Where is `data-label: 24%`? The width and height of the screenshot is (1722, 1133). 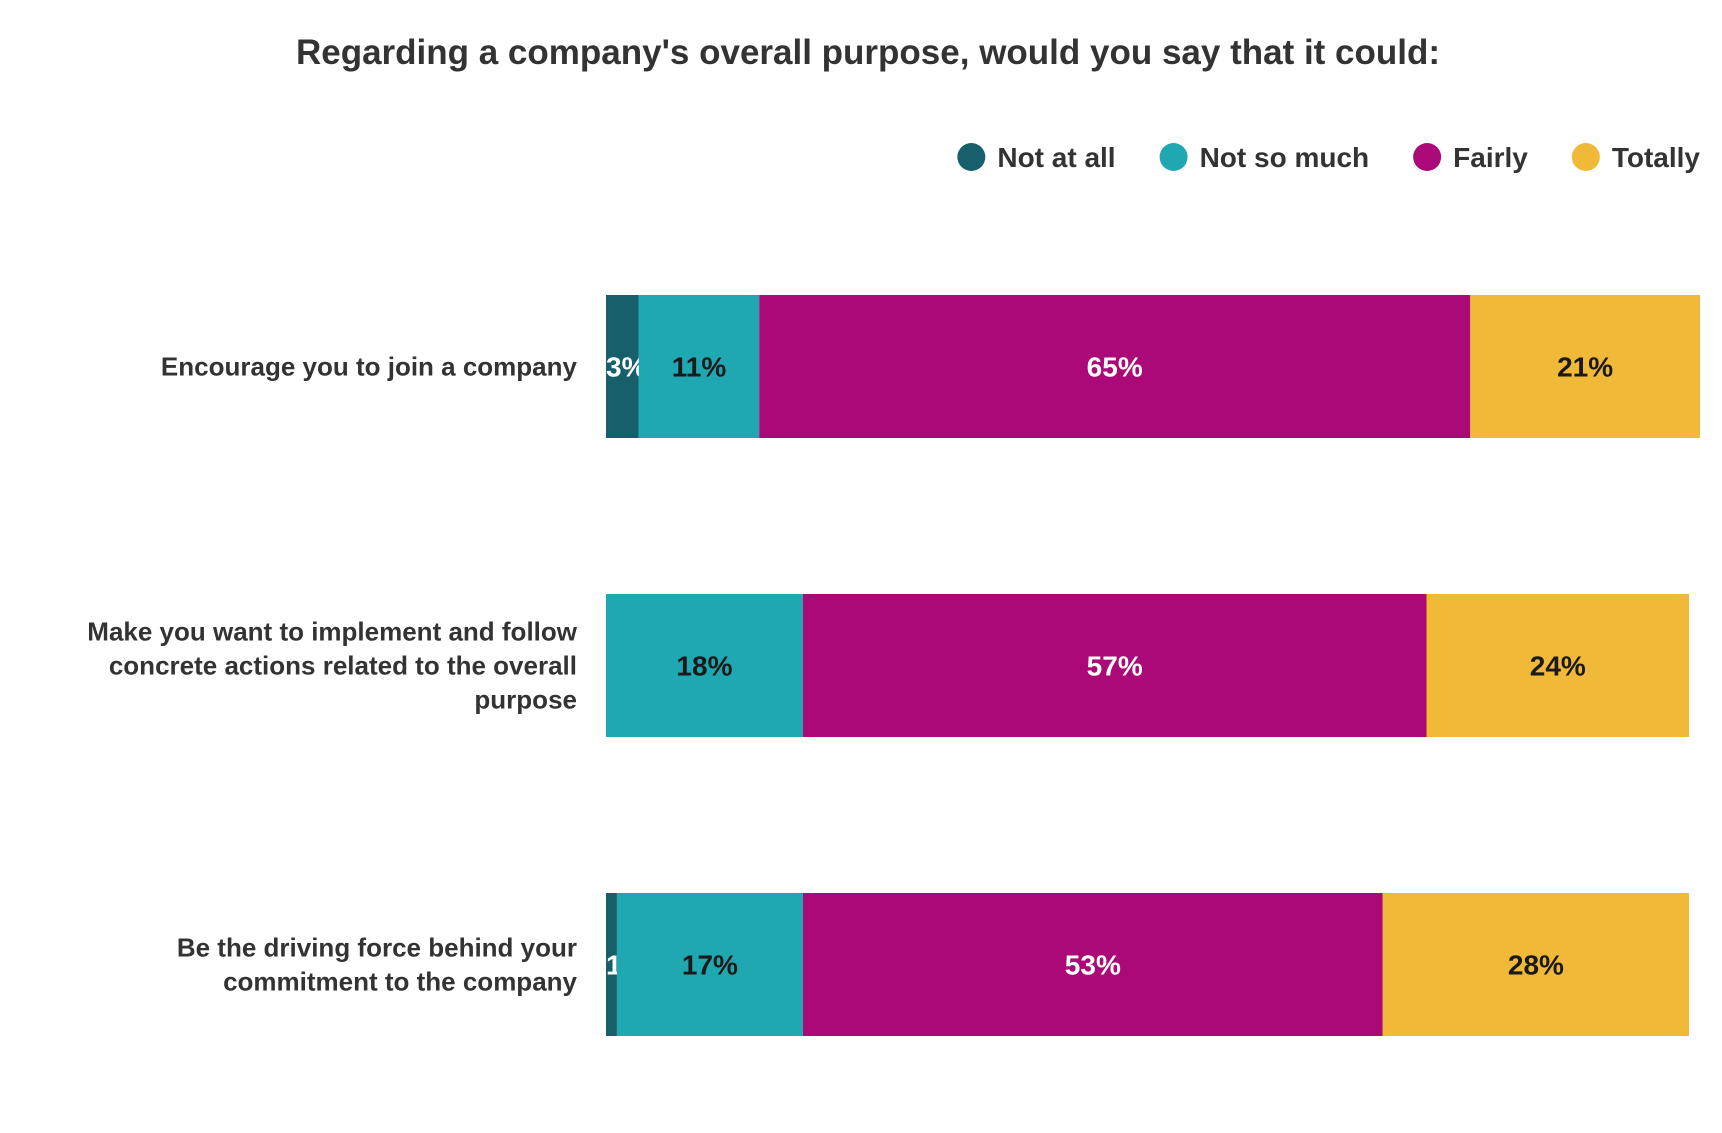
data-label: 24% is located at coordinates (1558, 666).